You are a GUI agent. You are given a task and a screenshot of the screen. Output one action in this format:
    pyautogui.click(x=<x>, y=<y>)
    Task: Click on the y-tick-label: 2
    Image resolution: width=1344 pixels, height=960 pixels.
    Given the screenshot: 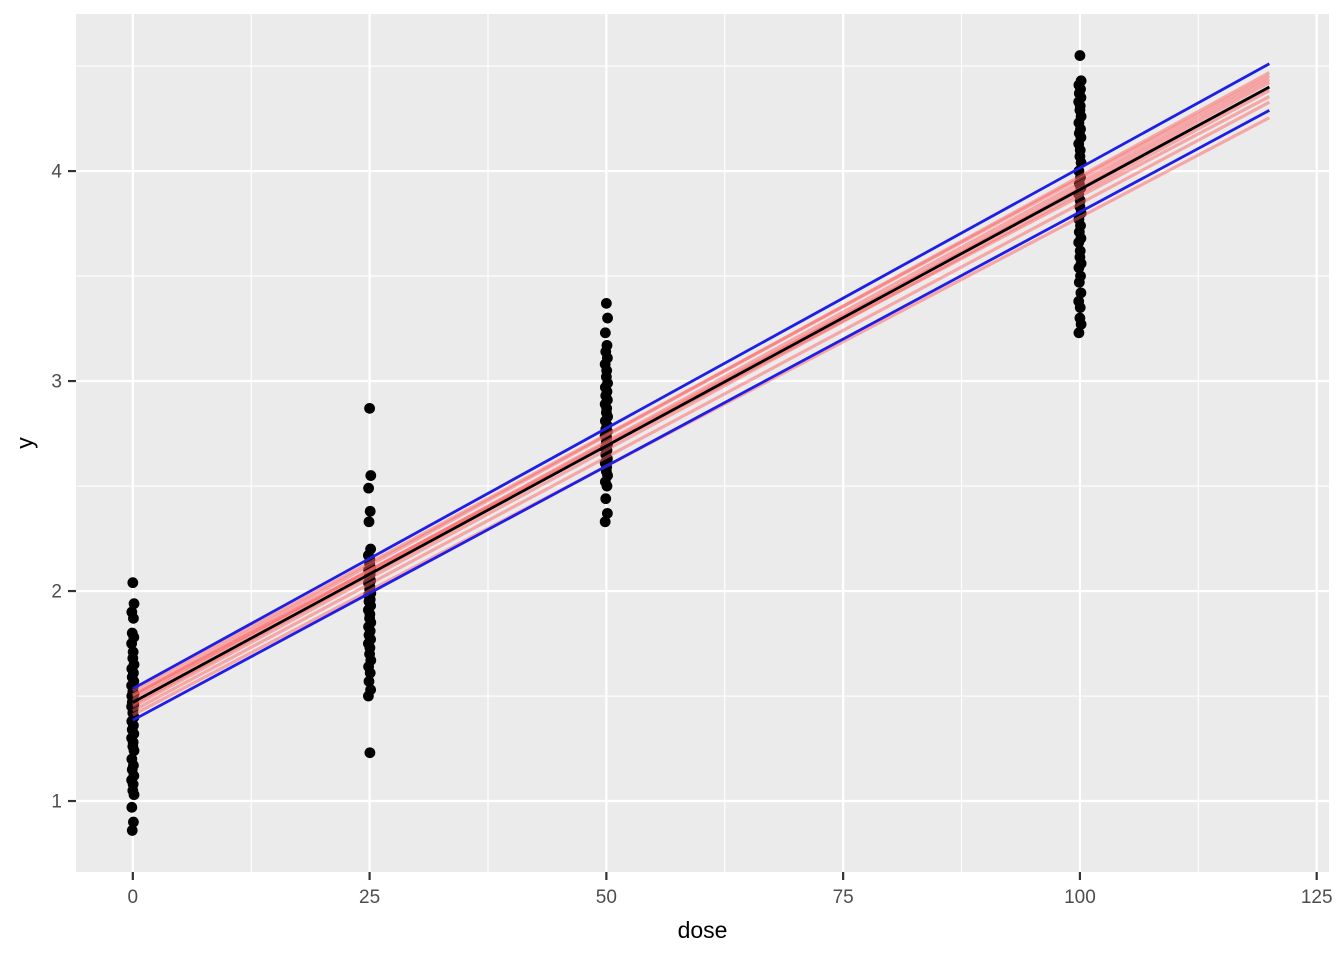 What is the action you would take?
    pyautogui.click(x=56, y=592)
    